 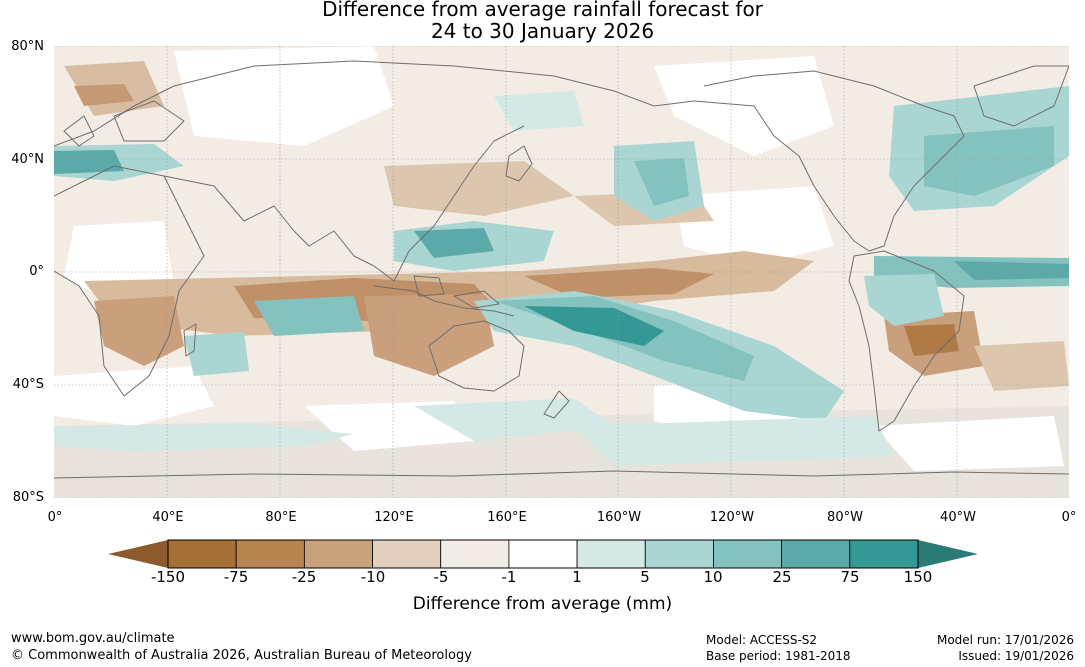 What do you see at coordinates (850, 577) in the screenshot?
I see `legend-tick: 75` at bounding box center [850, 577].